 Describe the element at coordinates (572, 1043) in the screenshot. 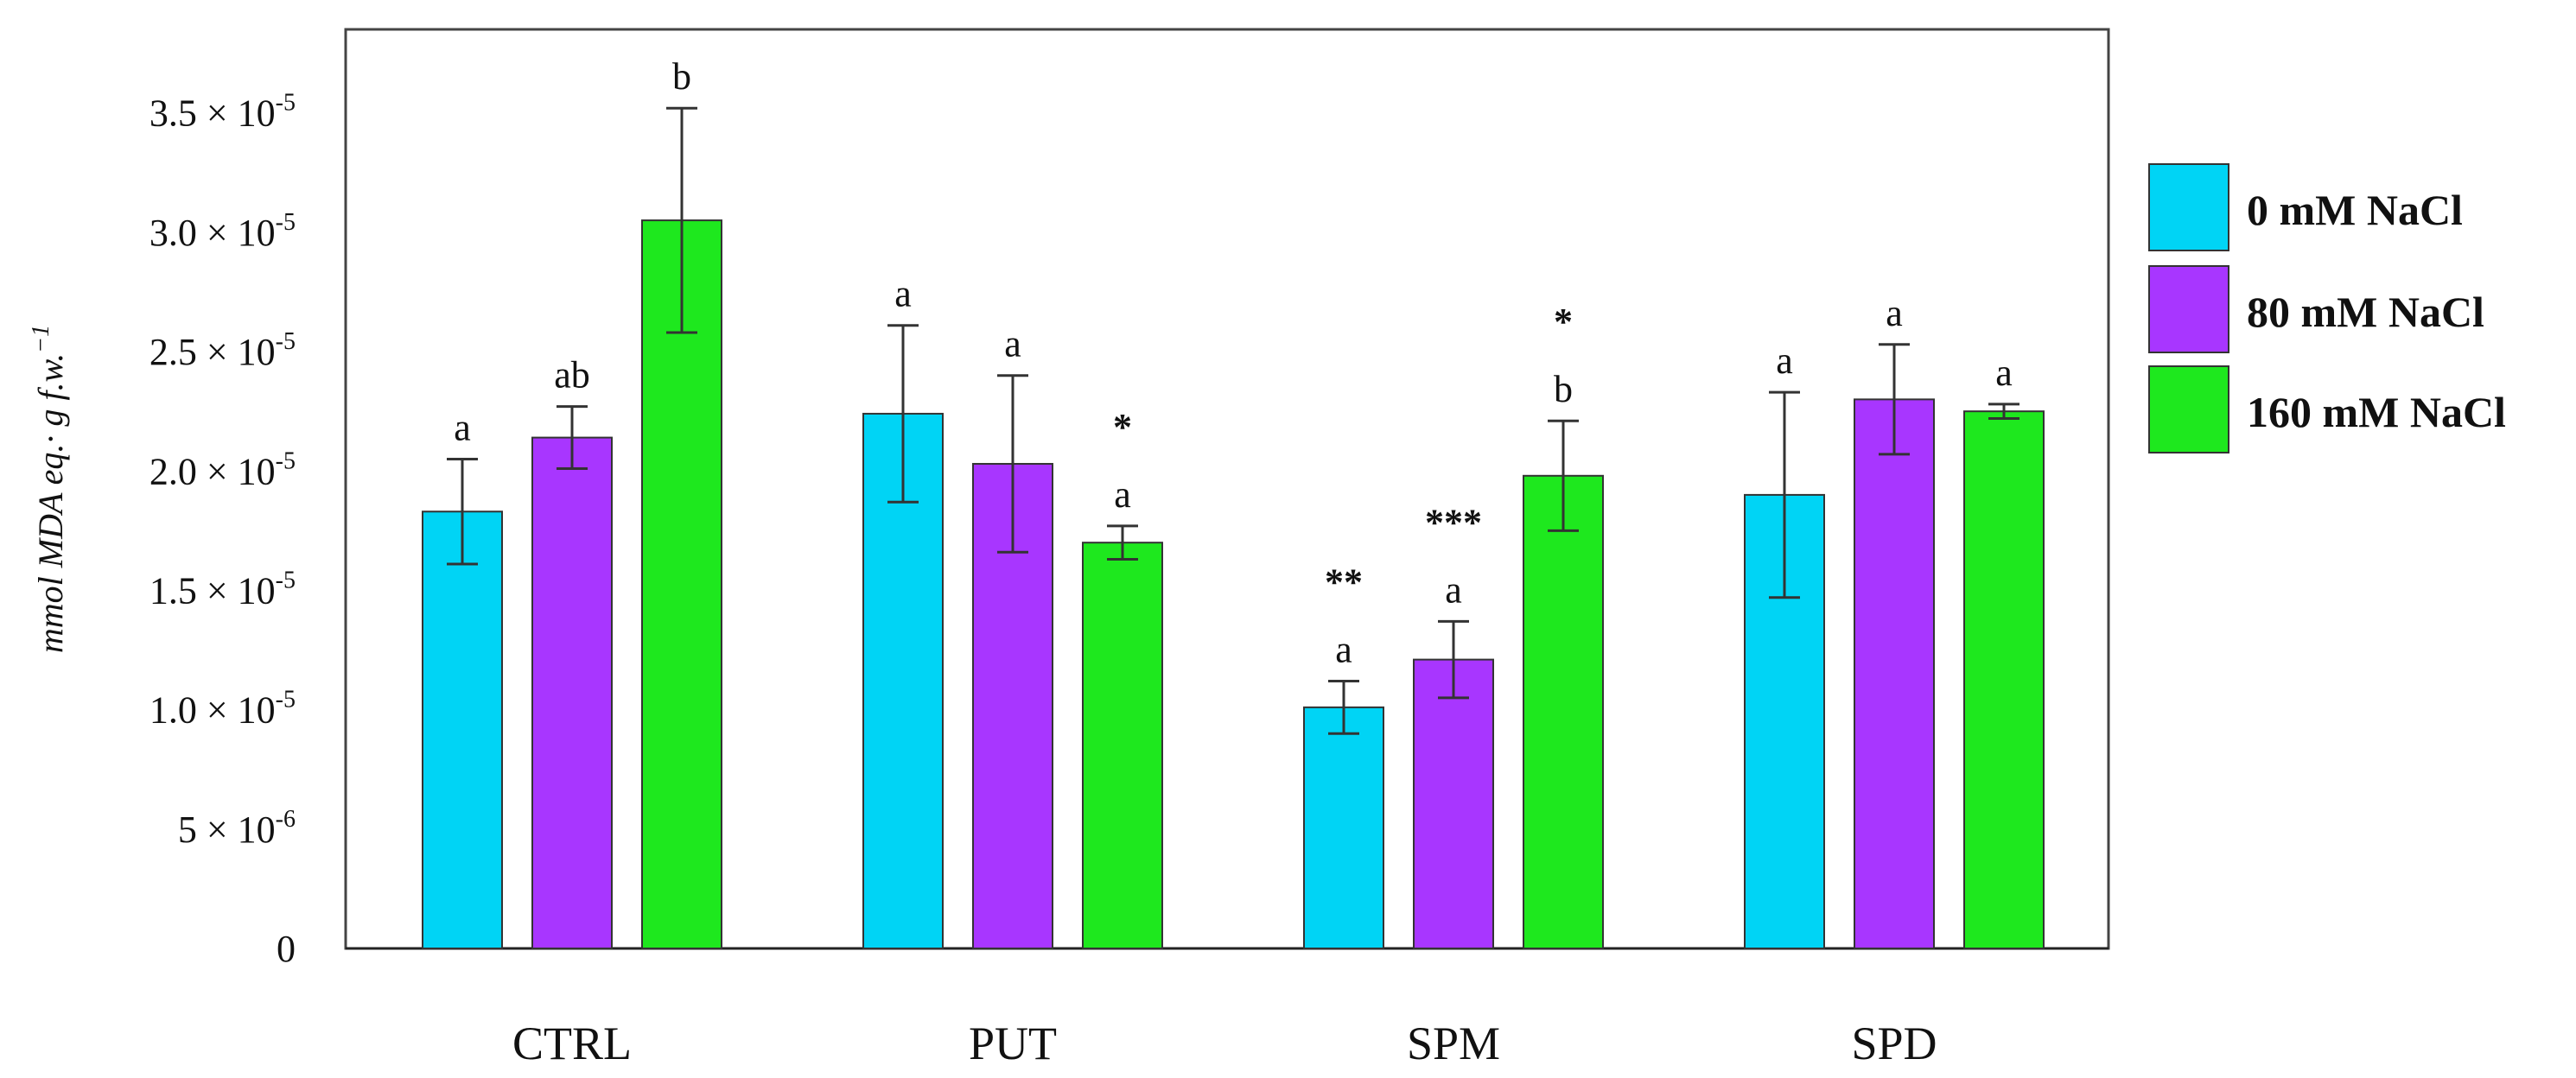

I see `x-category-label: CTRL` at that location.